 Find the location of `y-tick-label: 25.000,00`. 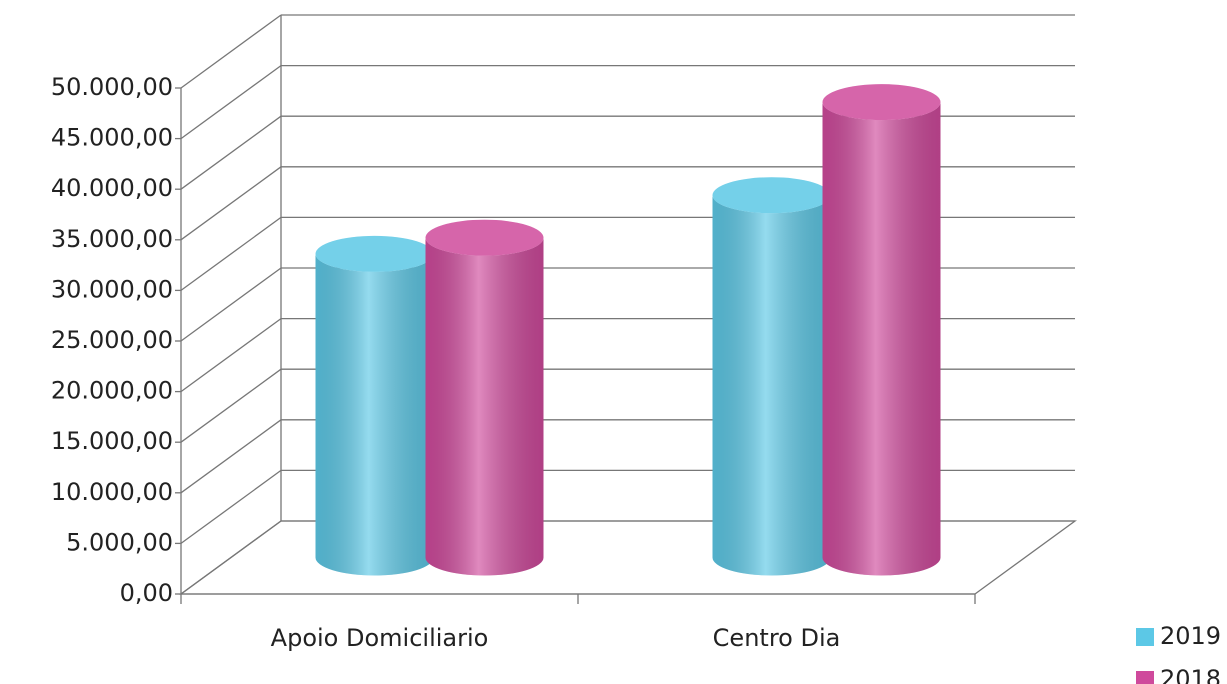

y-tick-label: 25.000,00 is located at coordinates (112, 340).